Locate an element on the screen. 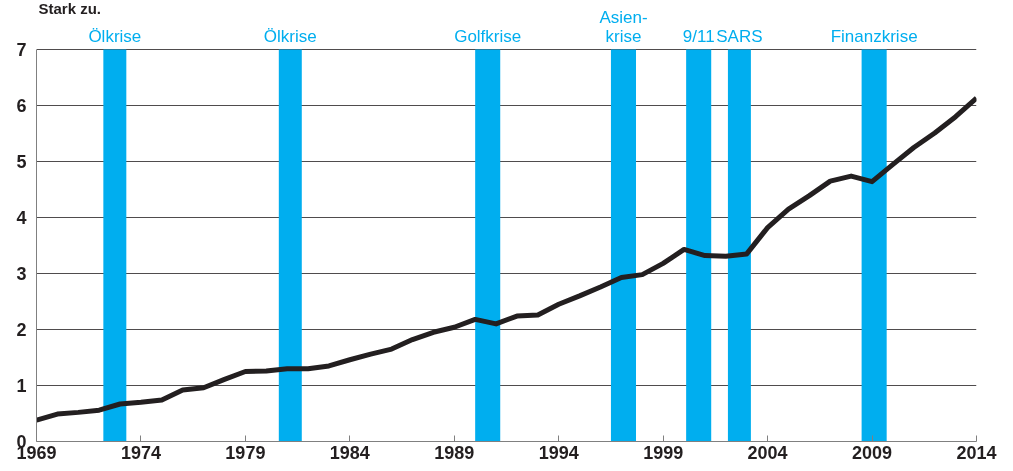  y-tick-label: 6 is located at coordinates (21, 106).